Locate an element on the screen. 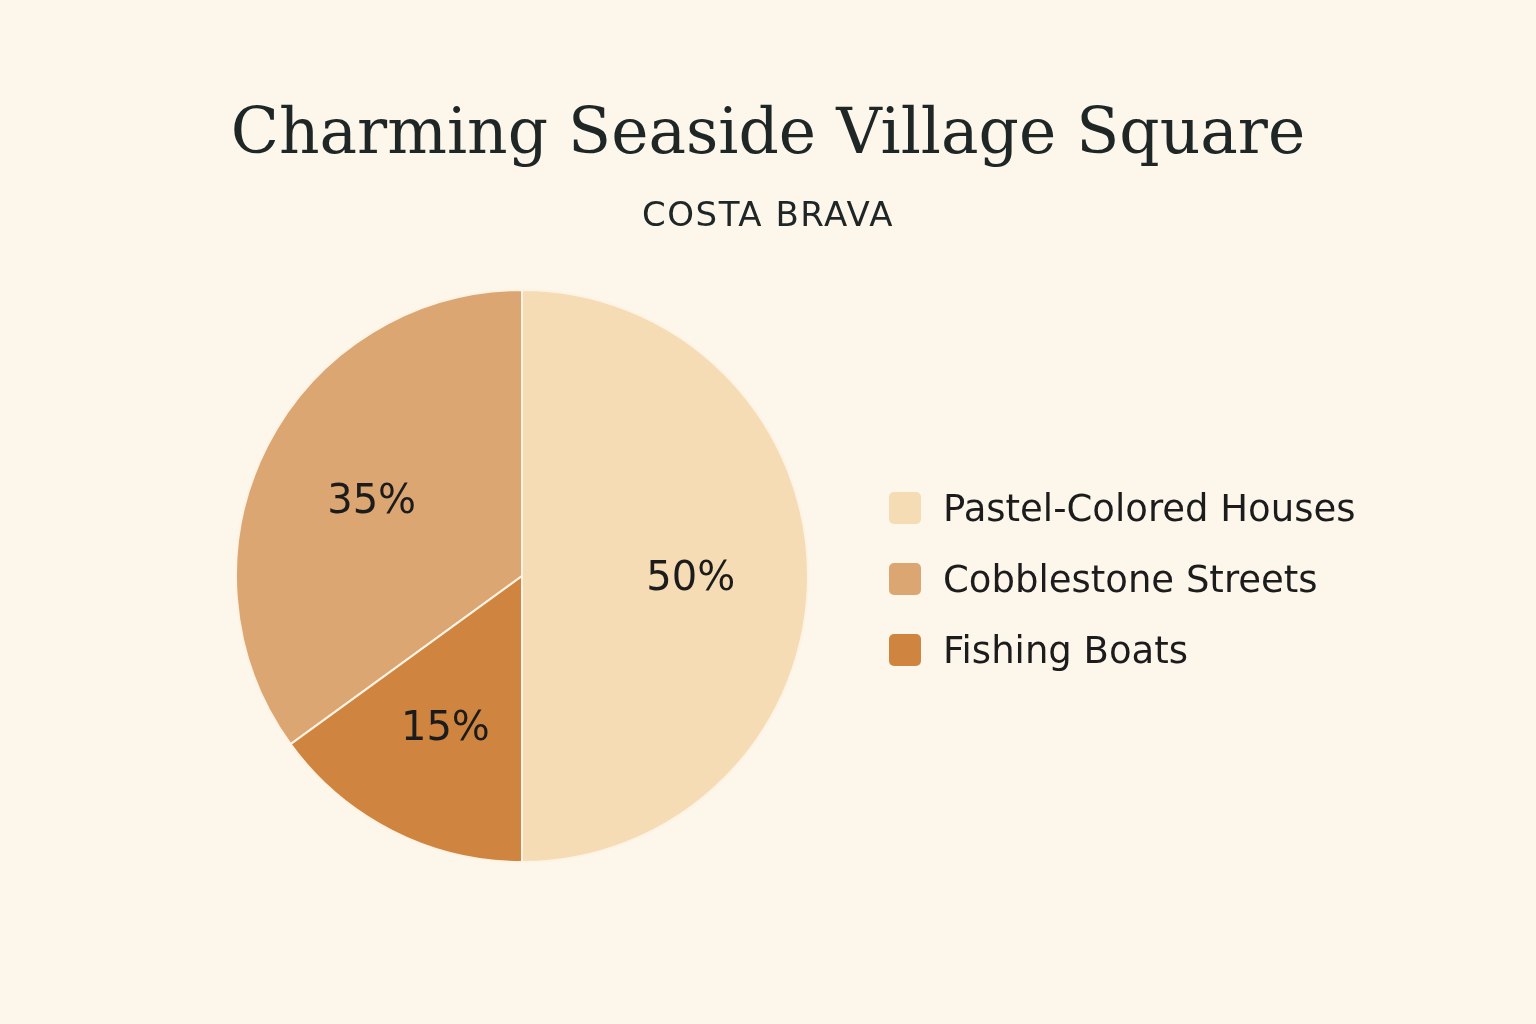 The image size is (1536, 1024). legend-label: Pastel-Colored Houses is located at coordinates (1149, 508).